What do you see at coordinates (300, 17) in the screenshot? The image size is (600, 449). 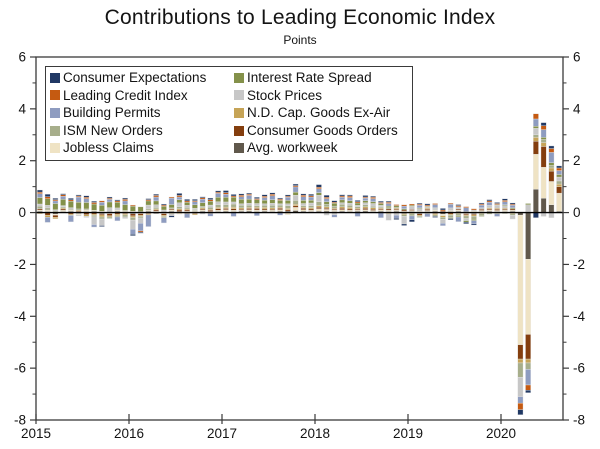 I see `chart-title: Contributions to Leading Economic Index` at bounding box center [300, 17].